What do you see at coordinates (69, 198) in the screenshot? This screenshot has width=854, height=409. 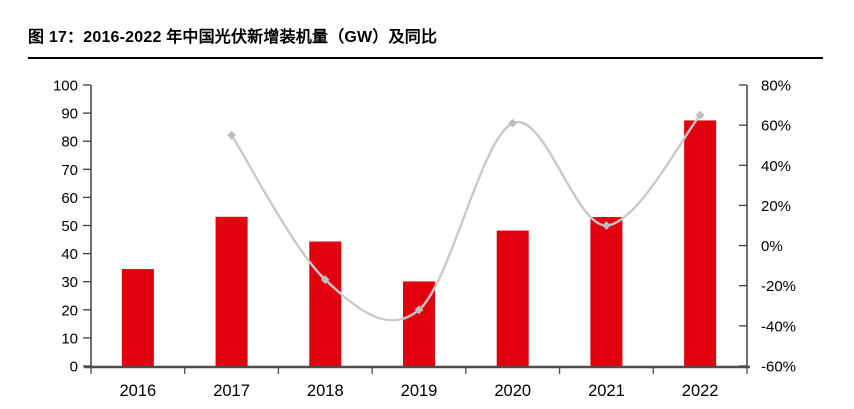 I see `left-axis-label: 60` at bounding box center [69, 198].